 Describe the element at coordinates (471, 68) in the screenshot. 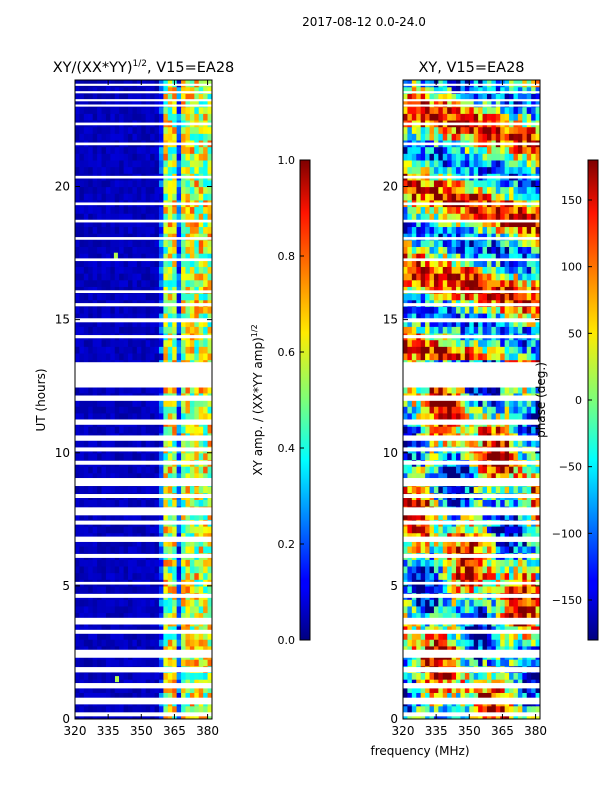

I see `phase-panel-title: XY, V15=EA28` at that location.